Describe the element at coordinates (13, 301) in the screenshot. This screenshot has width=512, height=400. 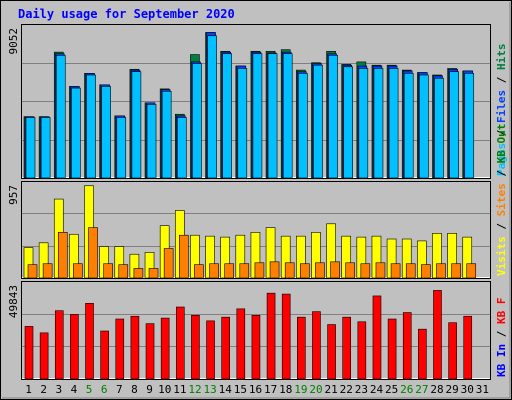
I see `y-max-label-panel-3: 49843` at that location.